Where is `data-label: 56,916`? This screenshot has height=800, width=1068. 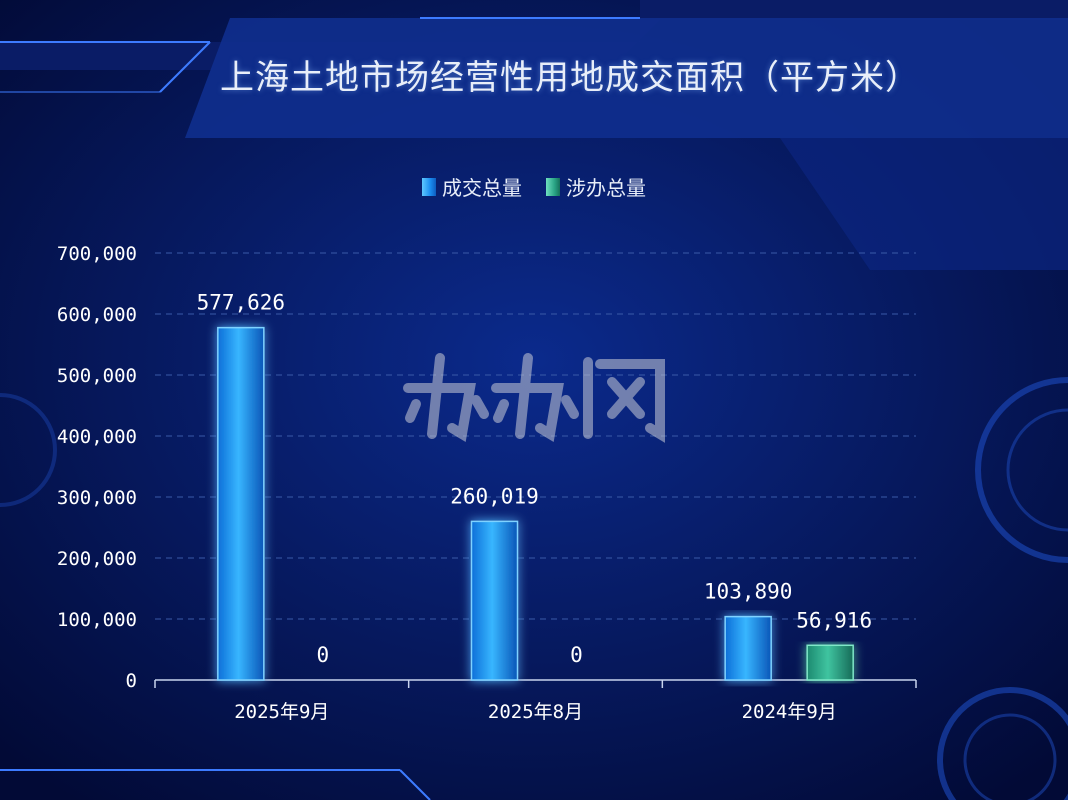
data-label: 56,916 is located at coordinates (834, 620).